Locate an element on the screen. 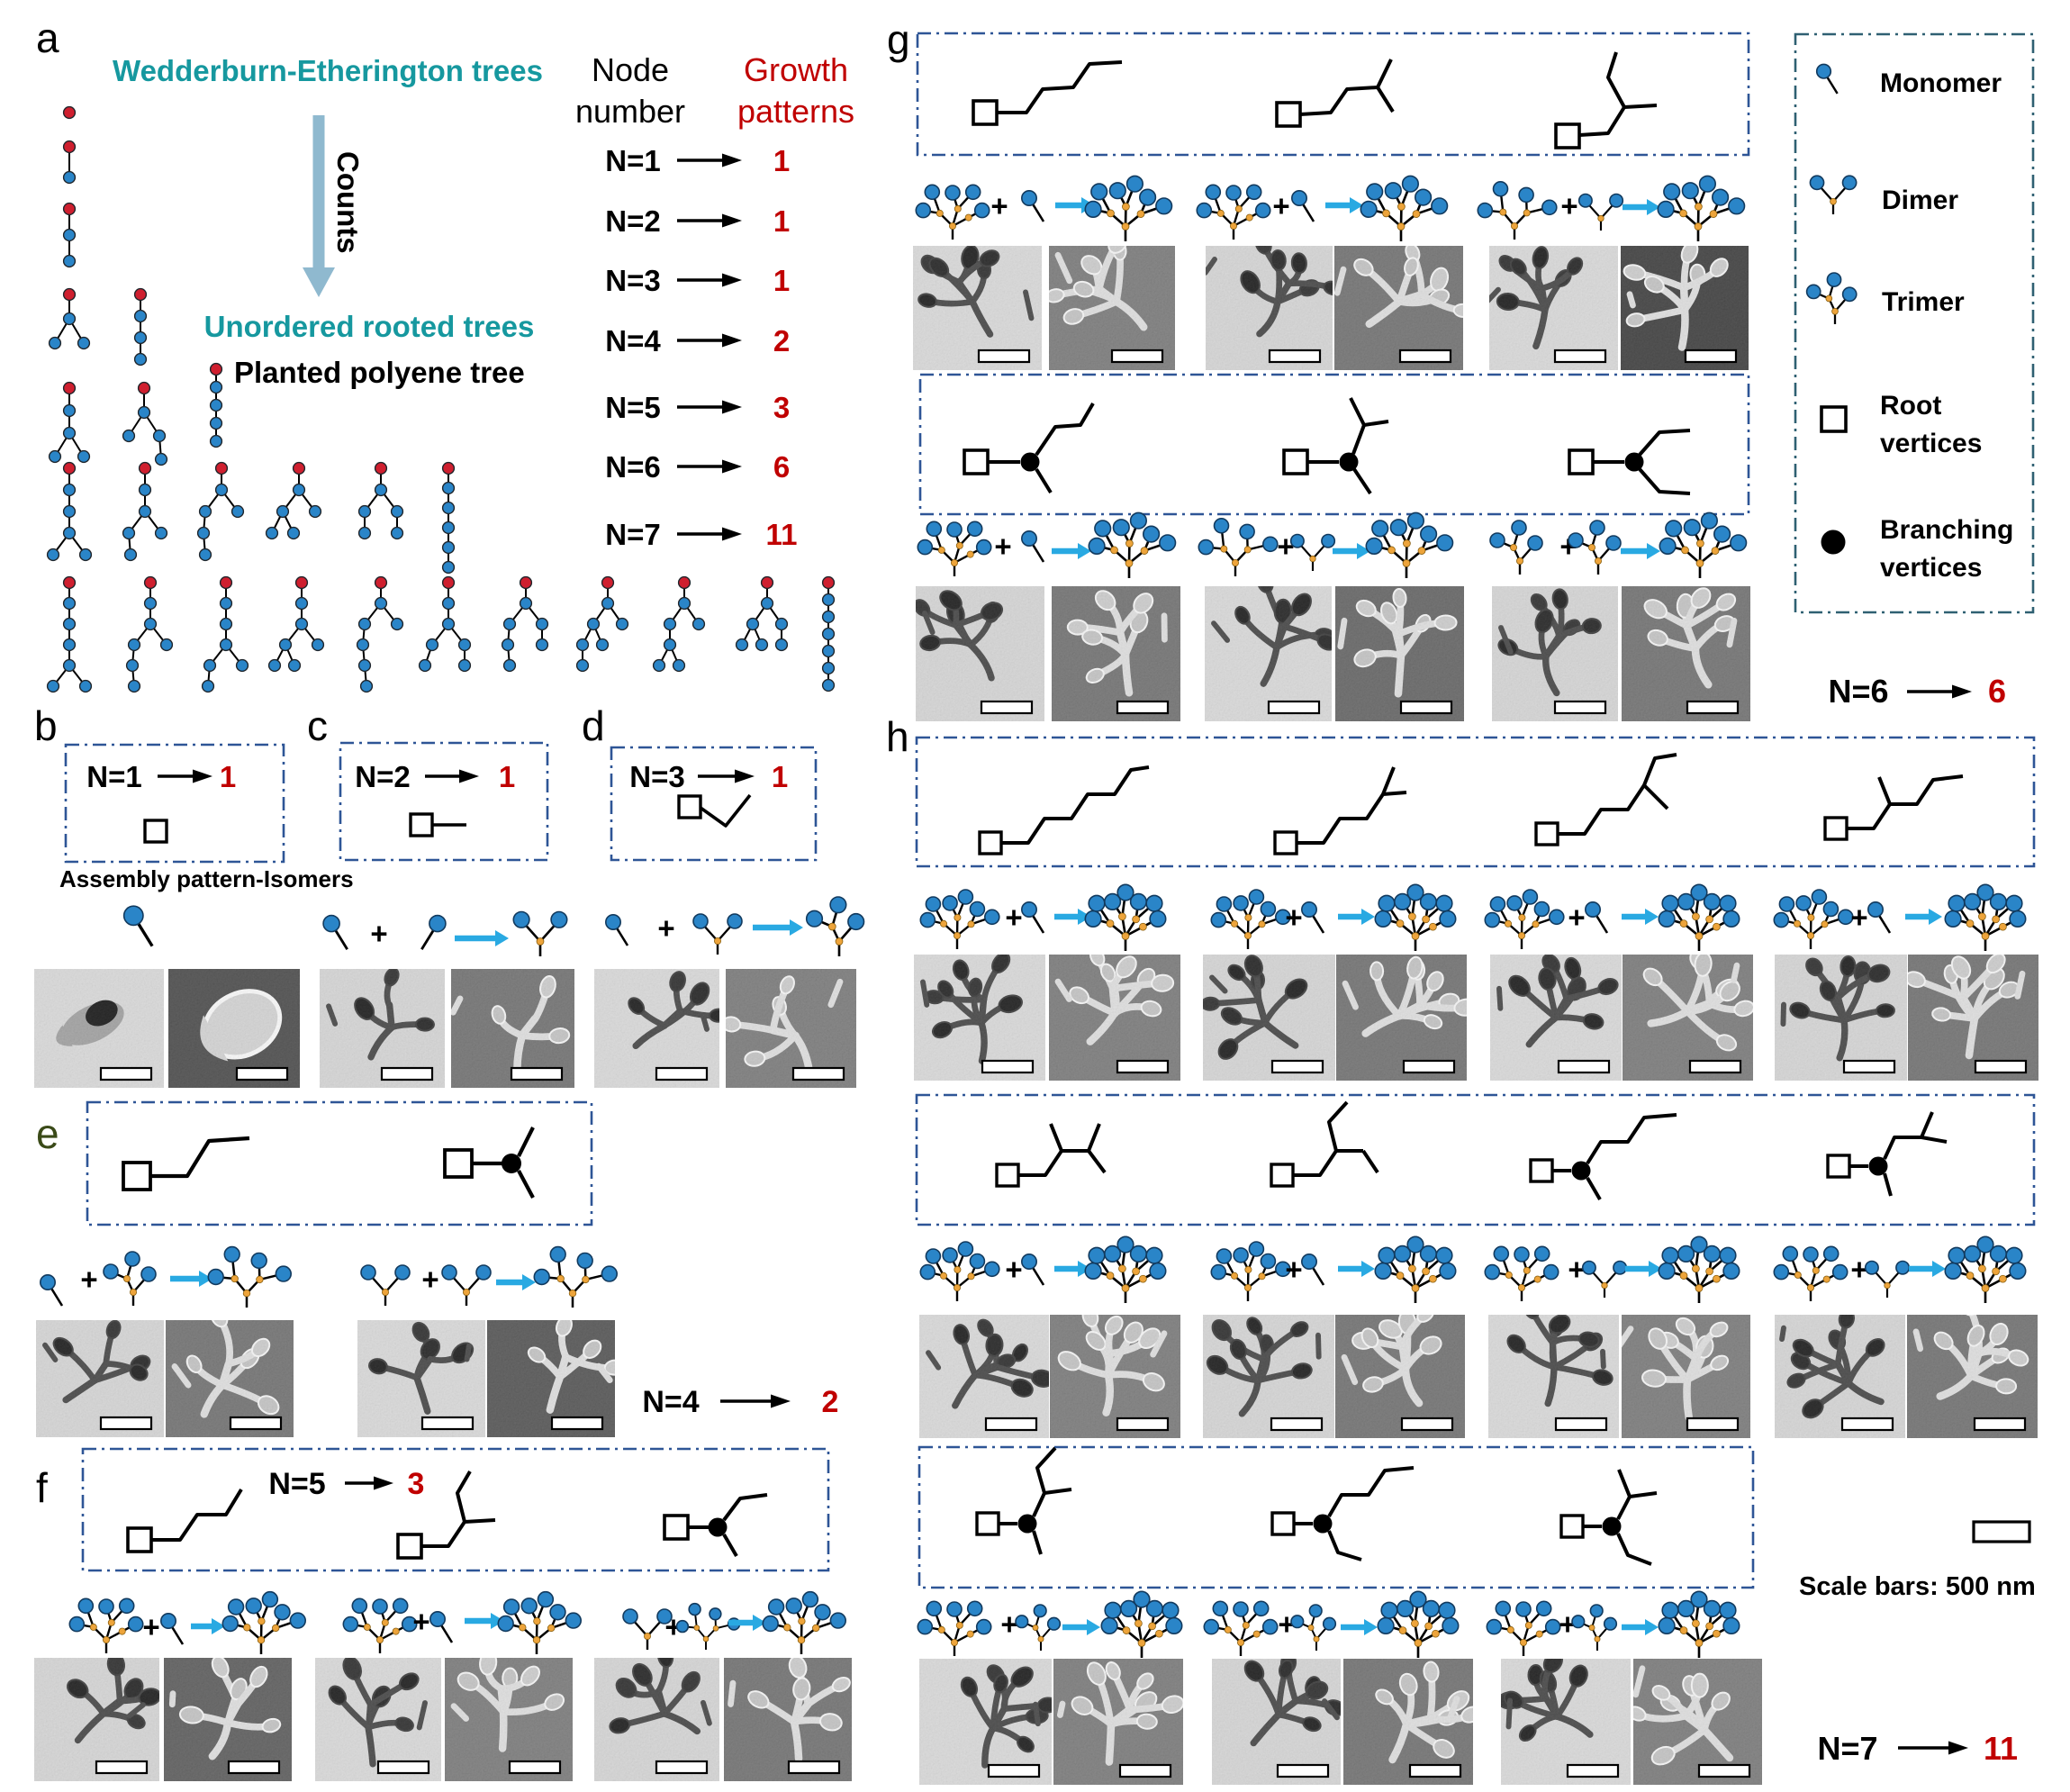 This screenshot has width=2070, height=1792. svg-text: g is located at coordinates (898, 39).